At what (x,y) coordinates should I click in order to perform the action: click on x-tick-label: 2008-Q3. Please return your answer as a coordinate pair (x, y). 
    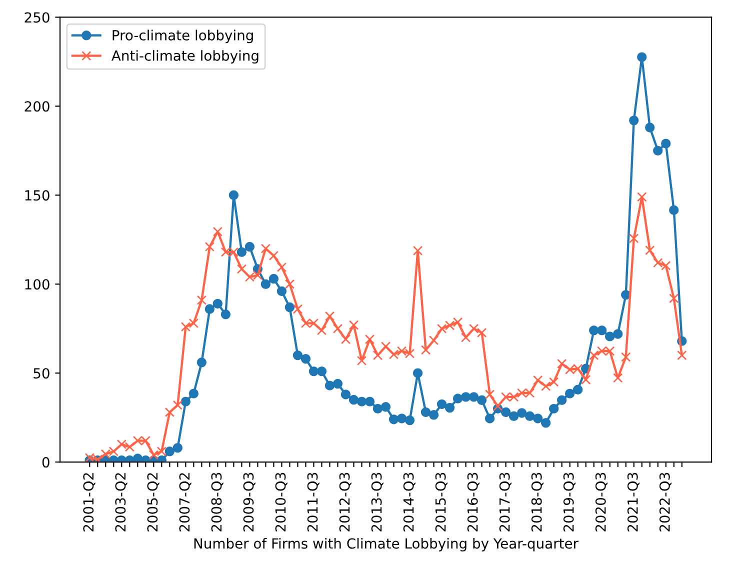
    Looking at the image, I should click on (217, 502).